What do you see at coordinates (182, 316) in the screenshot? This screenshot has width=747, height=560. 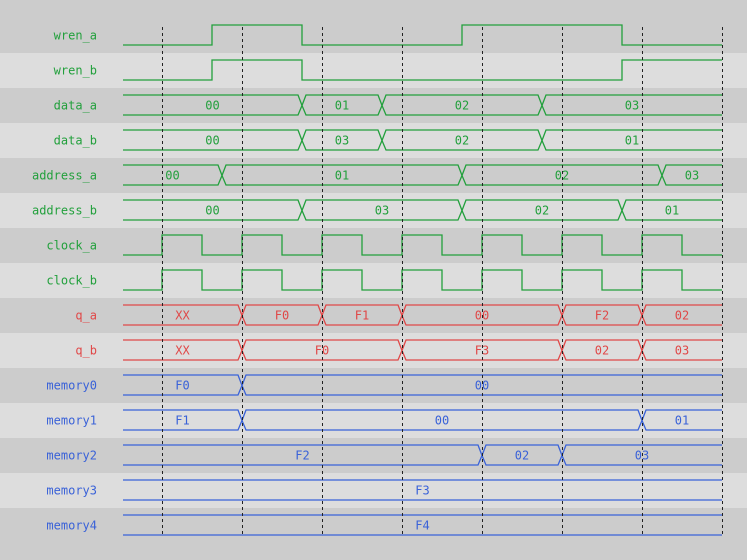 I see `bus-value-q_a: XX` at bounding box center [182, 316].